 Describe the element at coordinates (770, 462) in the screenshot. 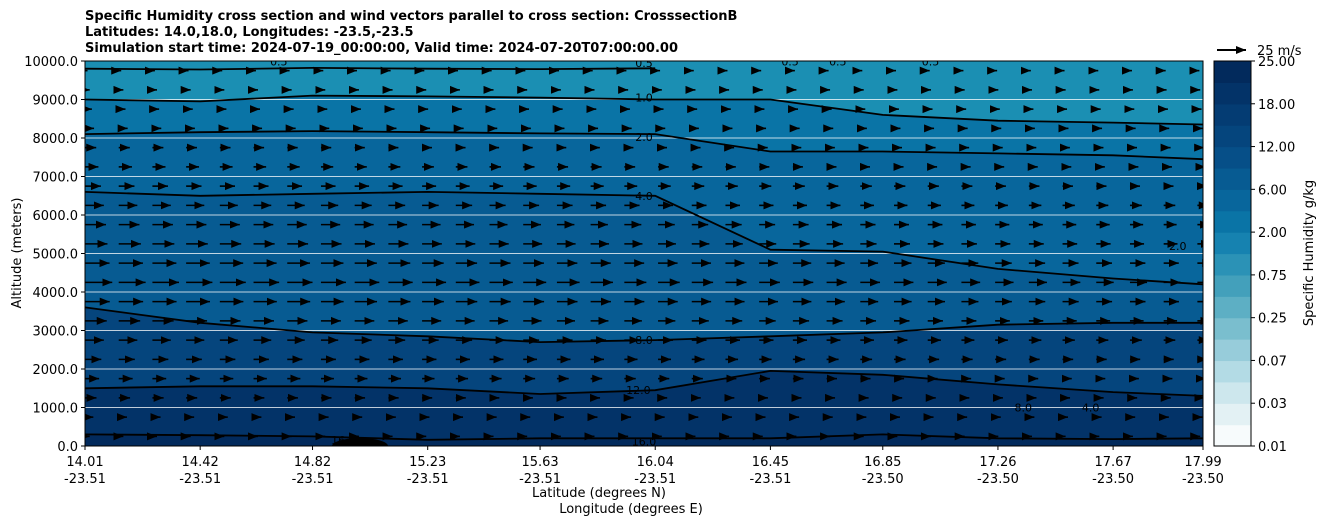

I see `x-tick-label-lat: 16.45` at that location.